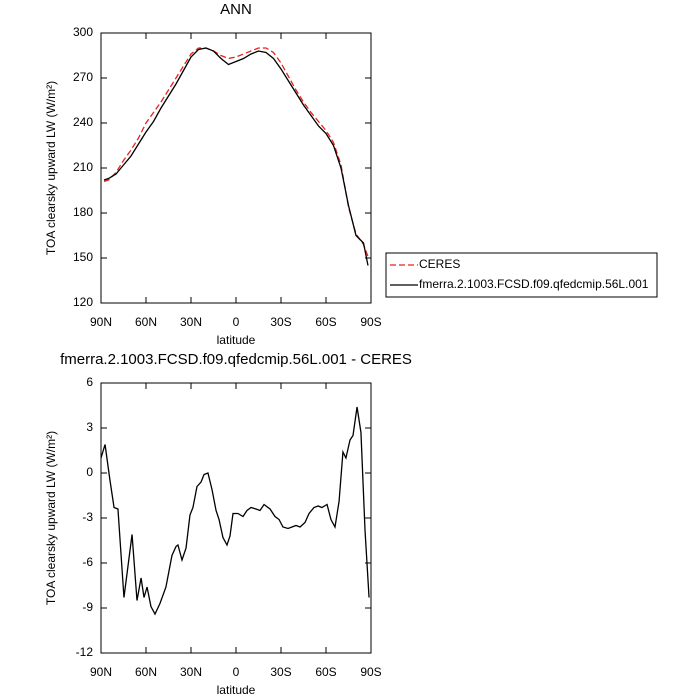  Describe the element at coordinates (89, 382) in the screenshot. I see `y-tick-label: 6` at that location.